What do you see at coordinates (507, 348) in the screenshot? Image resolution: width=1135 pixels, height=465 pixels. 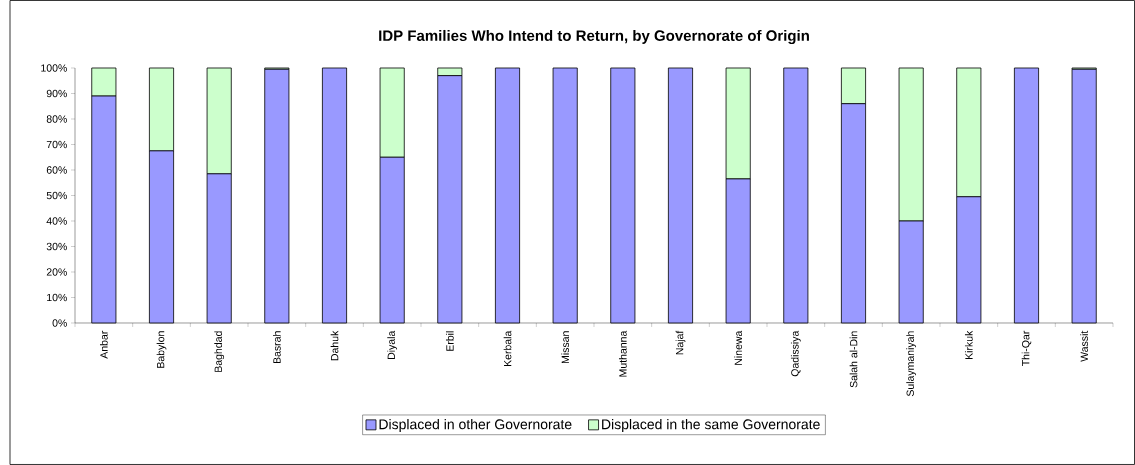 I see `x-tick-label: Kerbala` at bounding box center [507, 348].